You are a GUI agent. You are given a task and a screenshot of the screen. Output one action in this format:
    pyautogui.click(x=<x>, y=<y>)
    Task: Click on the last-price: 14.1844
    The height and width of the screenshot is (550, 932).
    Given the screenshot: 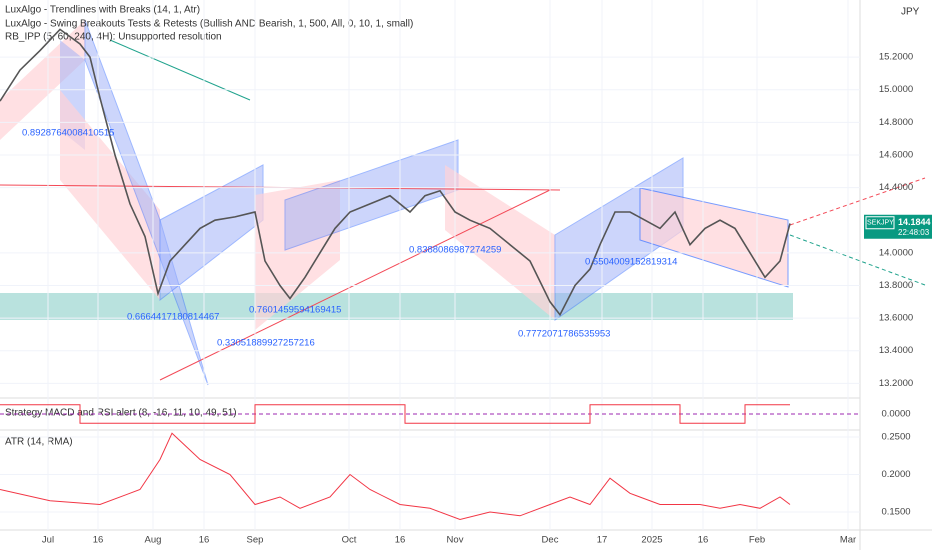 What is the action you would take?
    pyautogui.click(x=914, y=222)
    